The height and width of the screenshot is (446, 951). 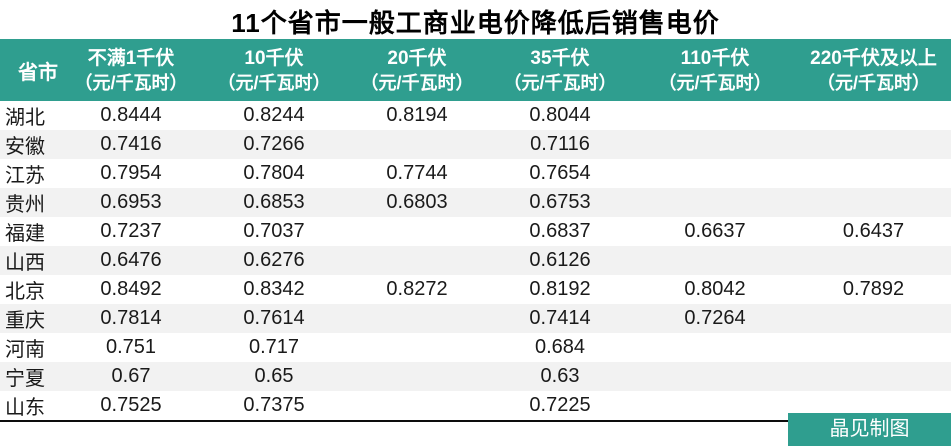 What do you see at coordinates (25, 147) in the screenshot?
I see `province-cell: 安徽` at bounding box center [25, 147].